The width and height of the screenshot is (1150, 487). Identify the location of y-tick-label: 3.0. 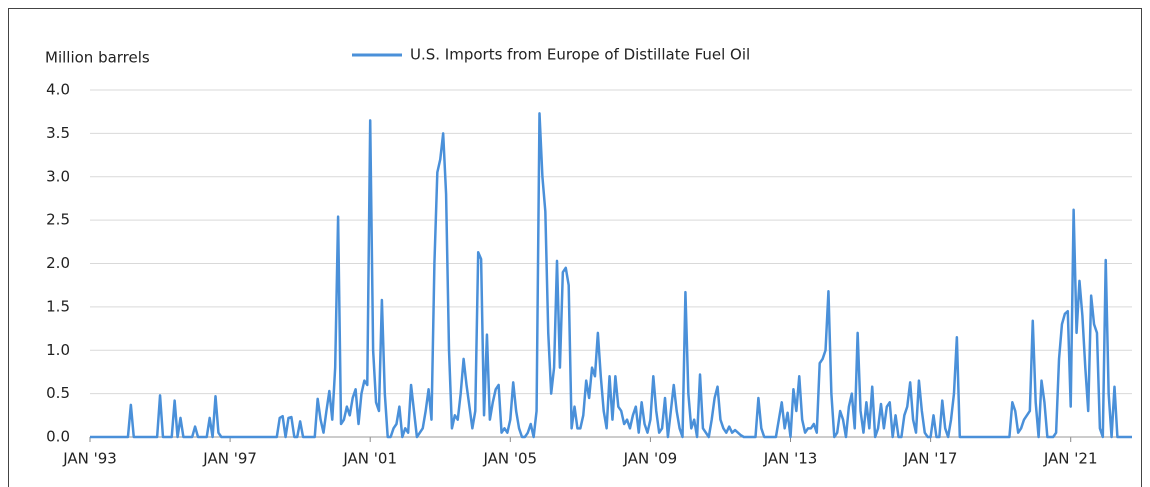
(58, 176).